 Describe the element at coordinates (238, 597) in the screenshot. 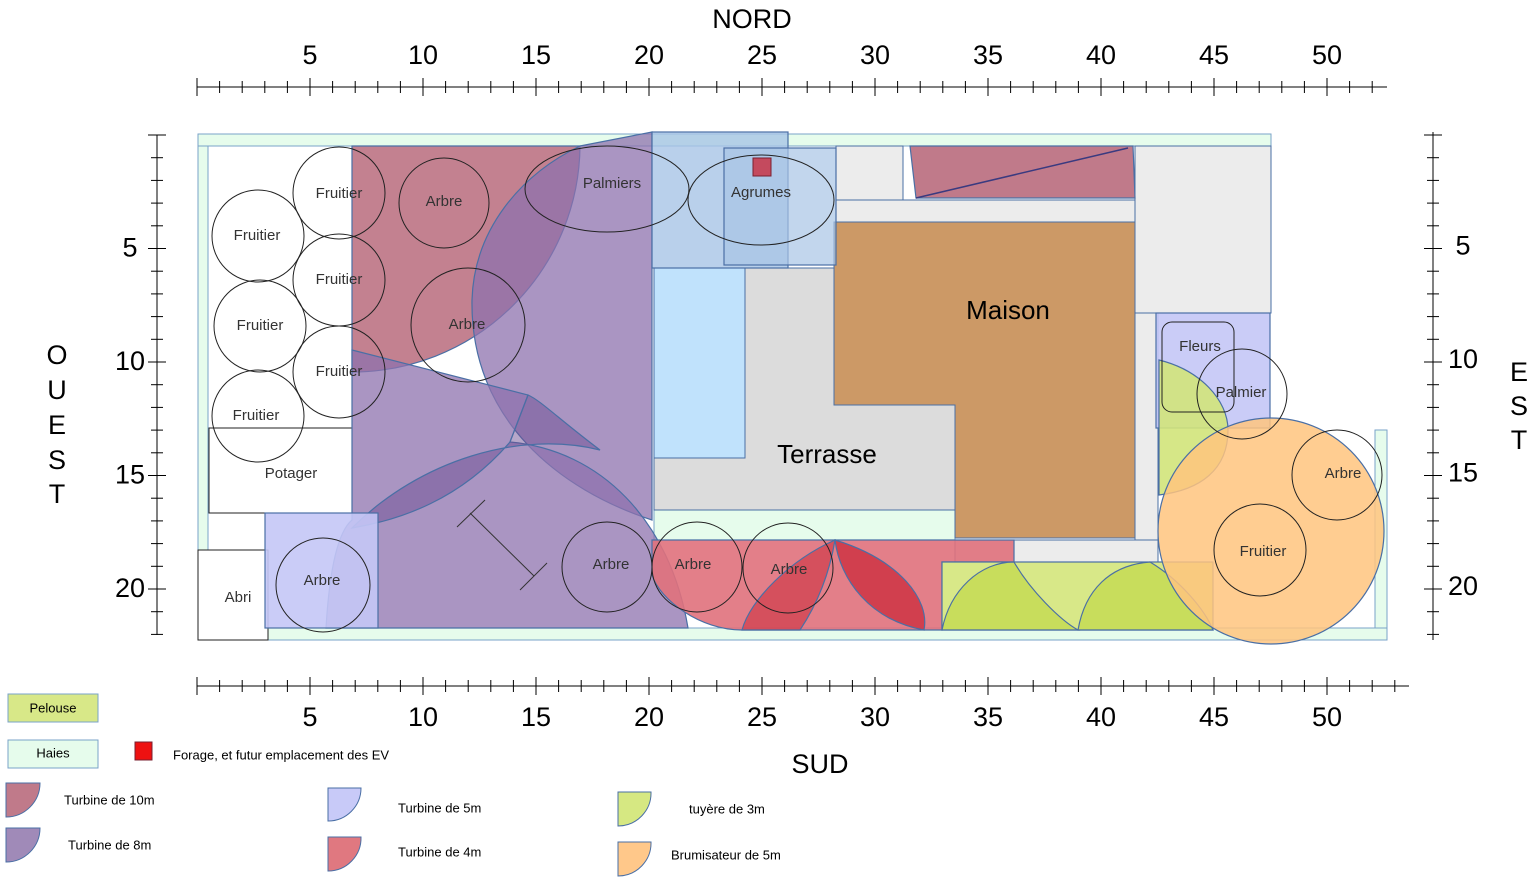

I see `abri-label: Abri` at that location.